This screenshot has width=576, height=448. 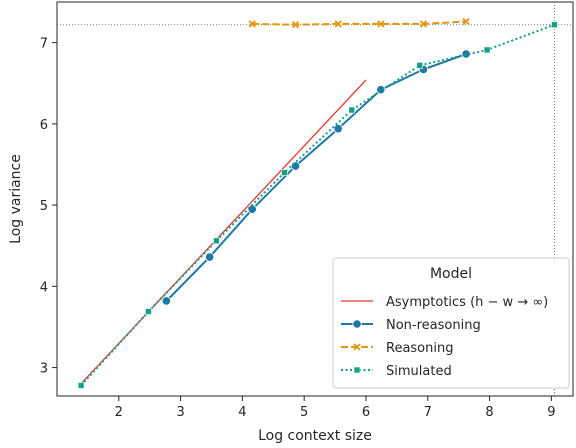 What do you see at coordinates (304, 412) in the screenshot?
I see `x-tick-label: 5` at bounding box center [304, 412].